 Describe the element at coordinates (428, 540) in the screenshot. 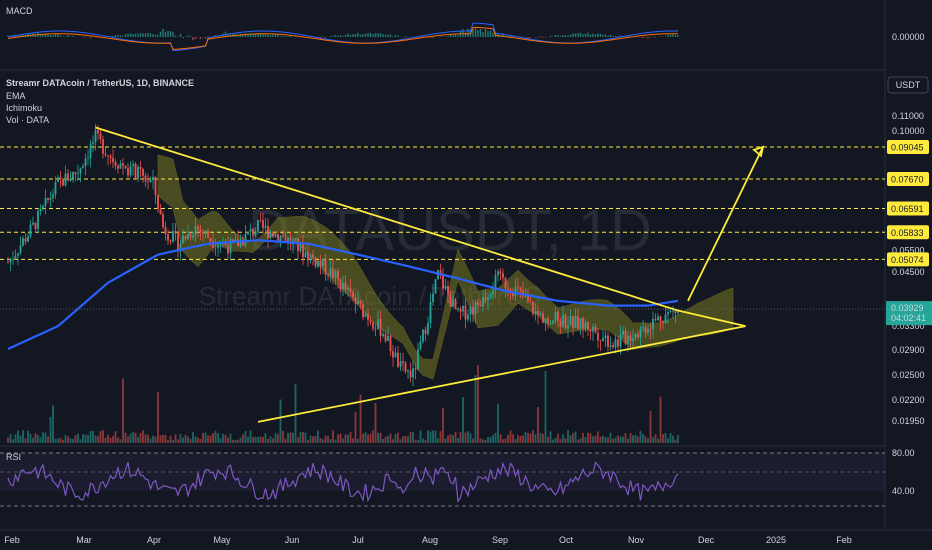

I see `time-axis: Feb Mar Apr May Jun Jul Aug Sep Oct Nov Dec 2025 Feb` at that location.